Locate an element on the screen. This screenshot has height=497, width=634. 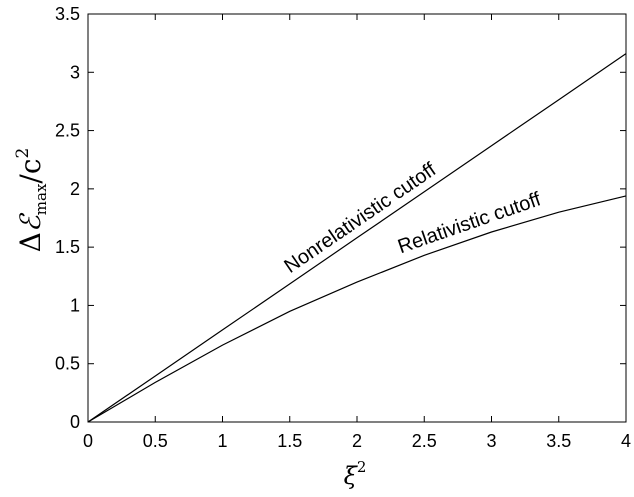
x-axis-label: ξ2 is located at coordinates (355, 474).